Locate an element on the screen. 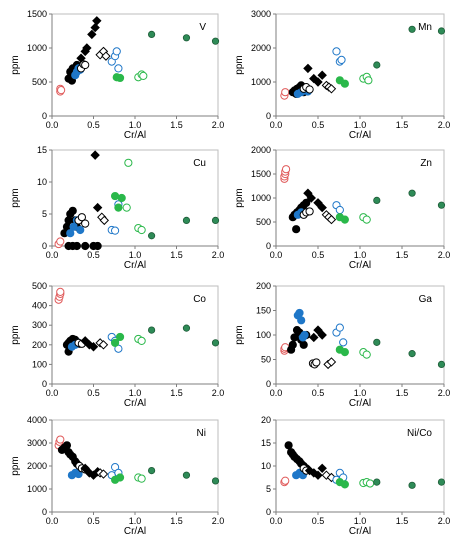  panel-title: Zn is located at coordinates (426, 163).